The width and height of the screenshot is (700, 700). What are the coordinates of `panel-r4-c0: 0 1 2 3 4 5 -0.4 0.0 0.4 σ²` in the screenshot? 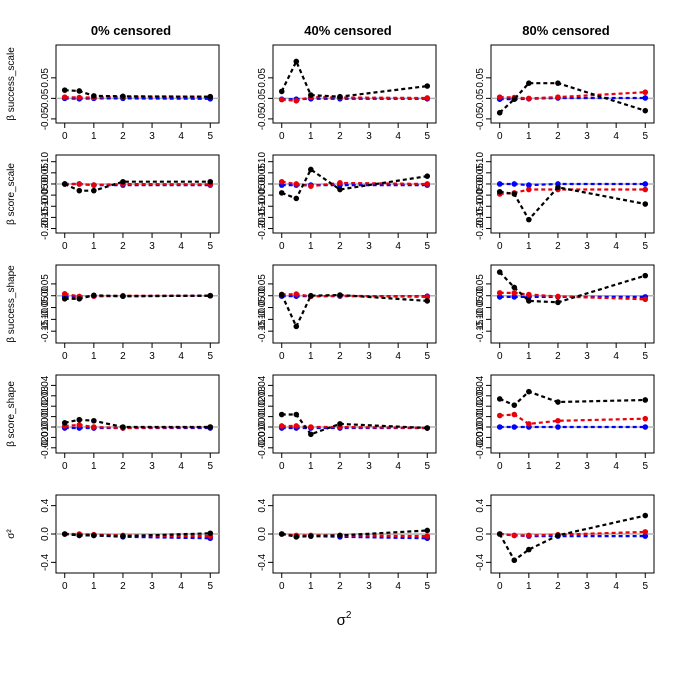 It's located at (113, 543).